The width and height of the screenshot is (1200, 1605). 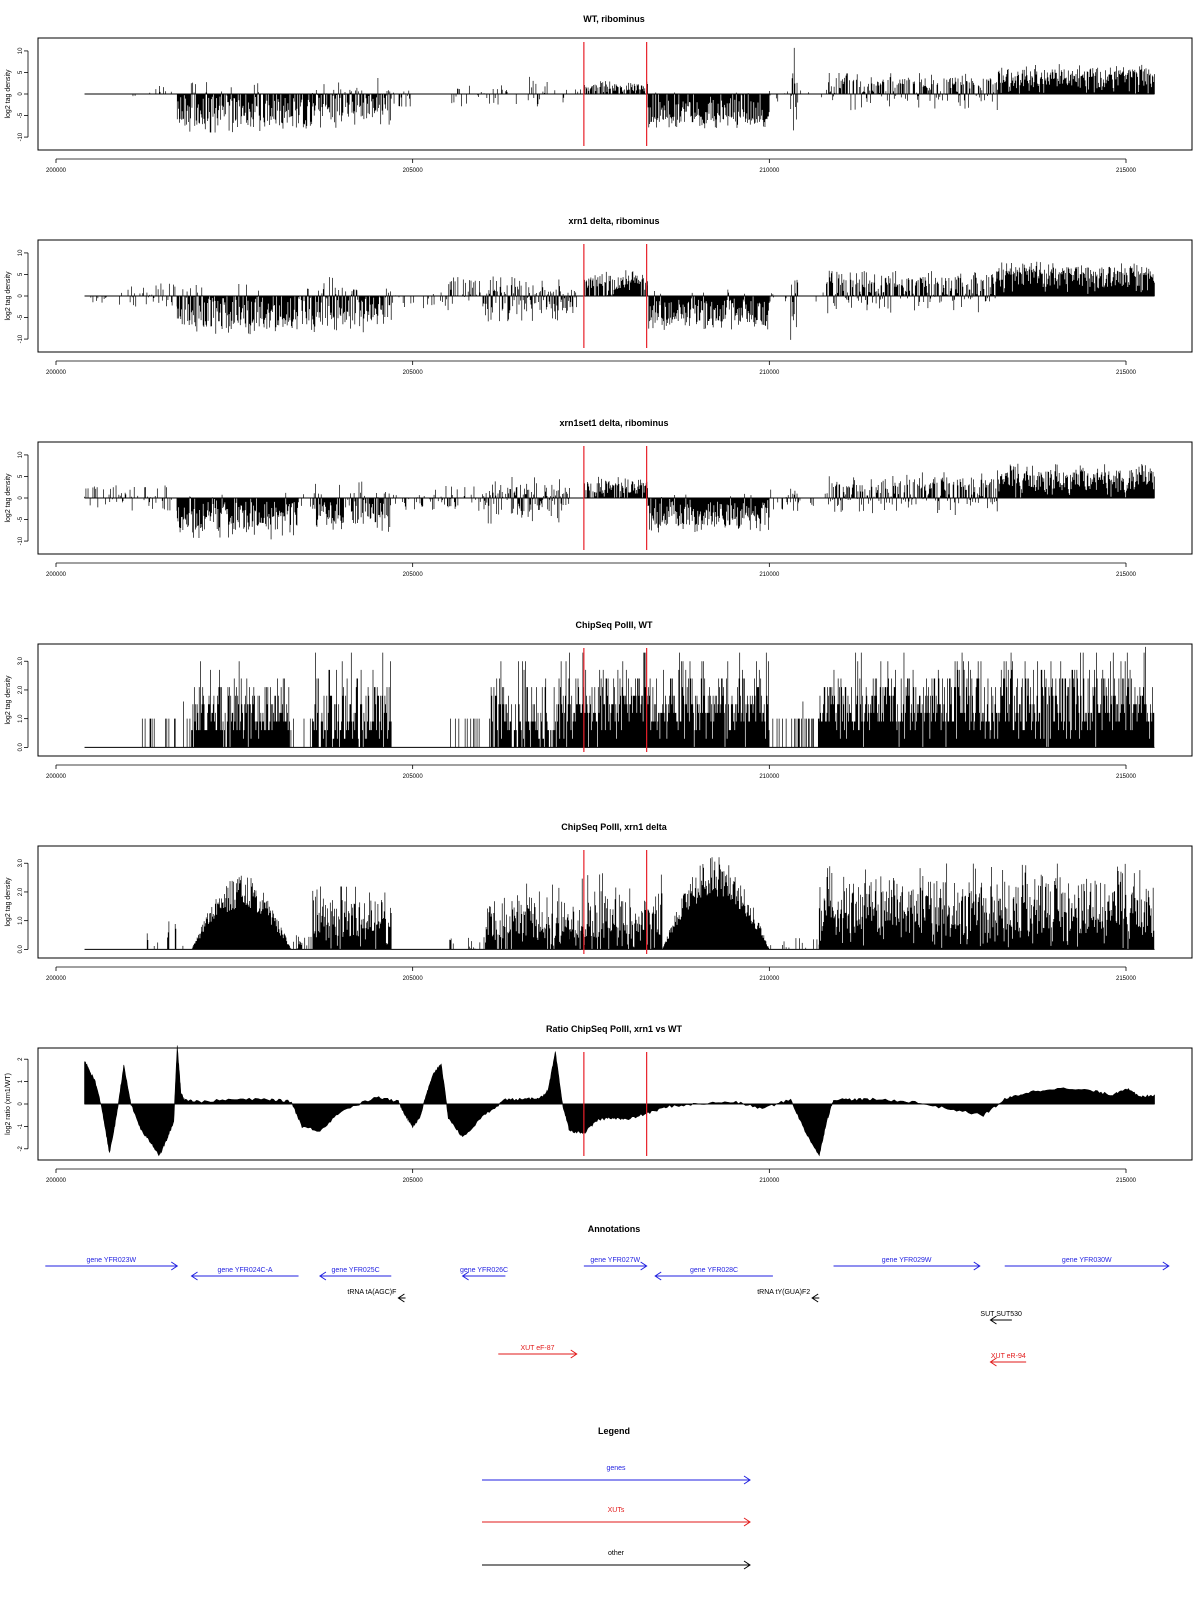 I want to click on y-tick-label: 2, so click(x=21, y=1059).